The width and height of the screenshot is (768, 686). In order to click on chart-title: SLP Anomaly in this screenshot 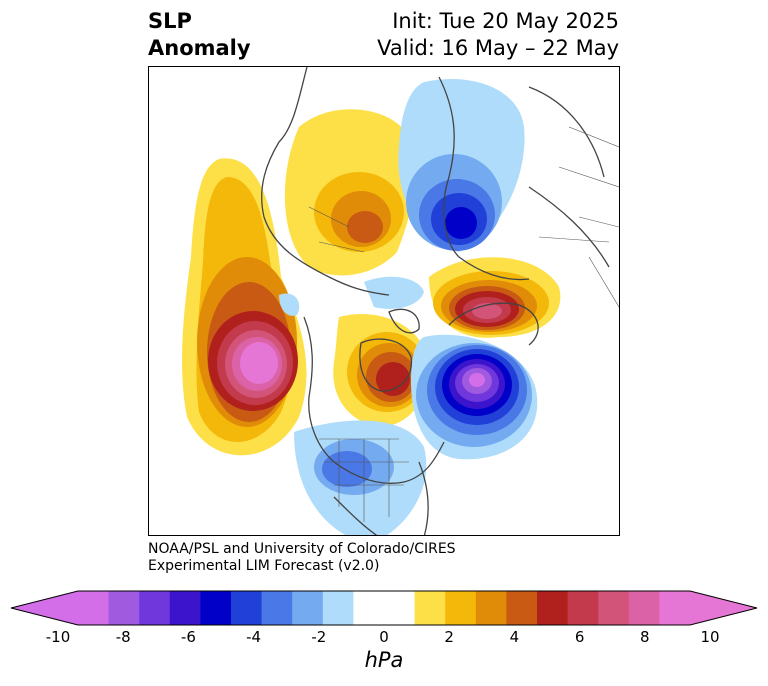, I will do `click(199, 35)`.